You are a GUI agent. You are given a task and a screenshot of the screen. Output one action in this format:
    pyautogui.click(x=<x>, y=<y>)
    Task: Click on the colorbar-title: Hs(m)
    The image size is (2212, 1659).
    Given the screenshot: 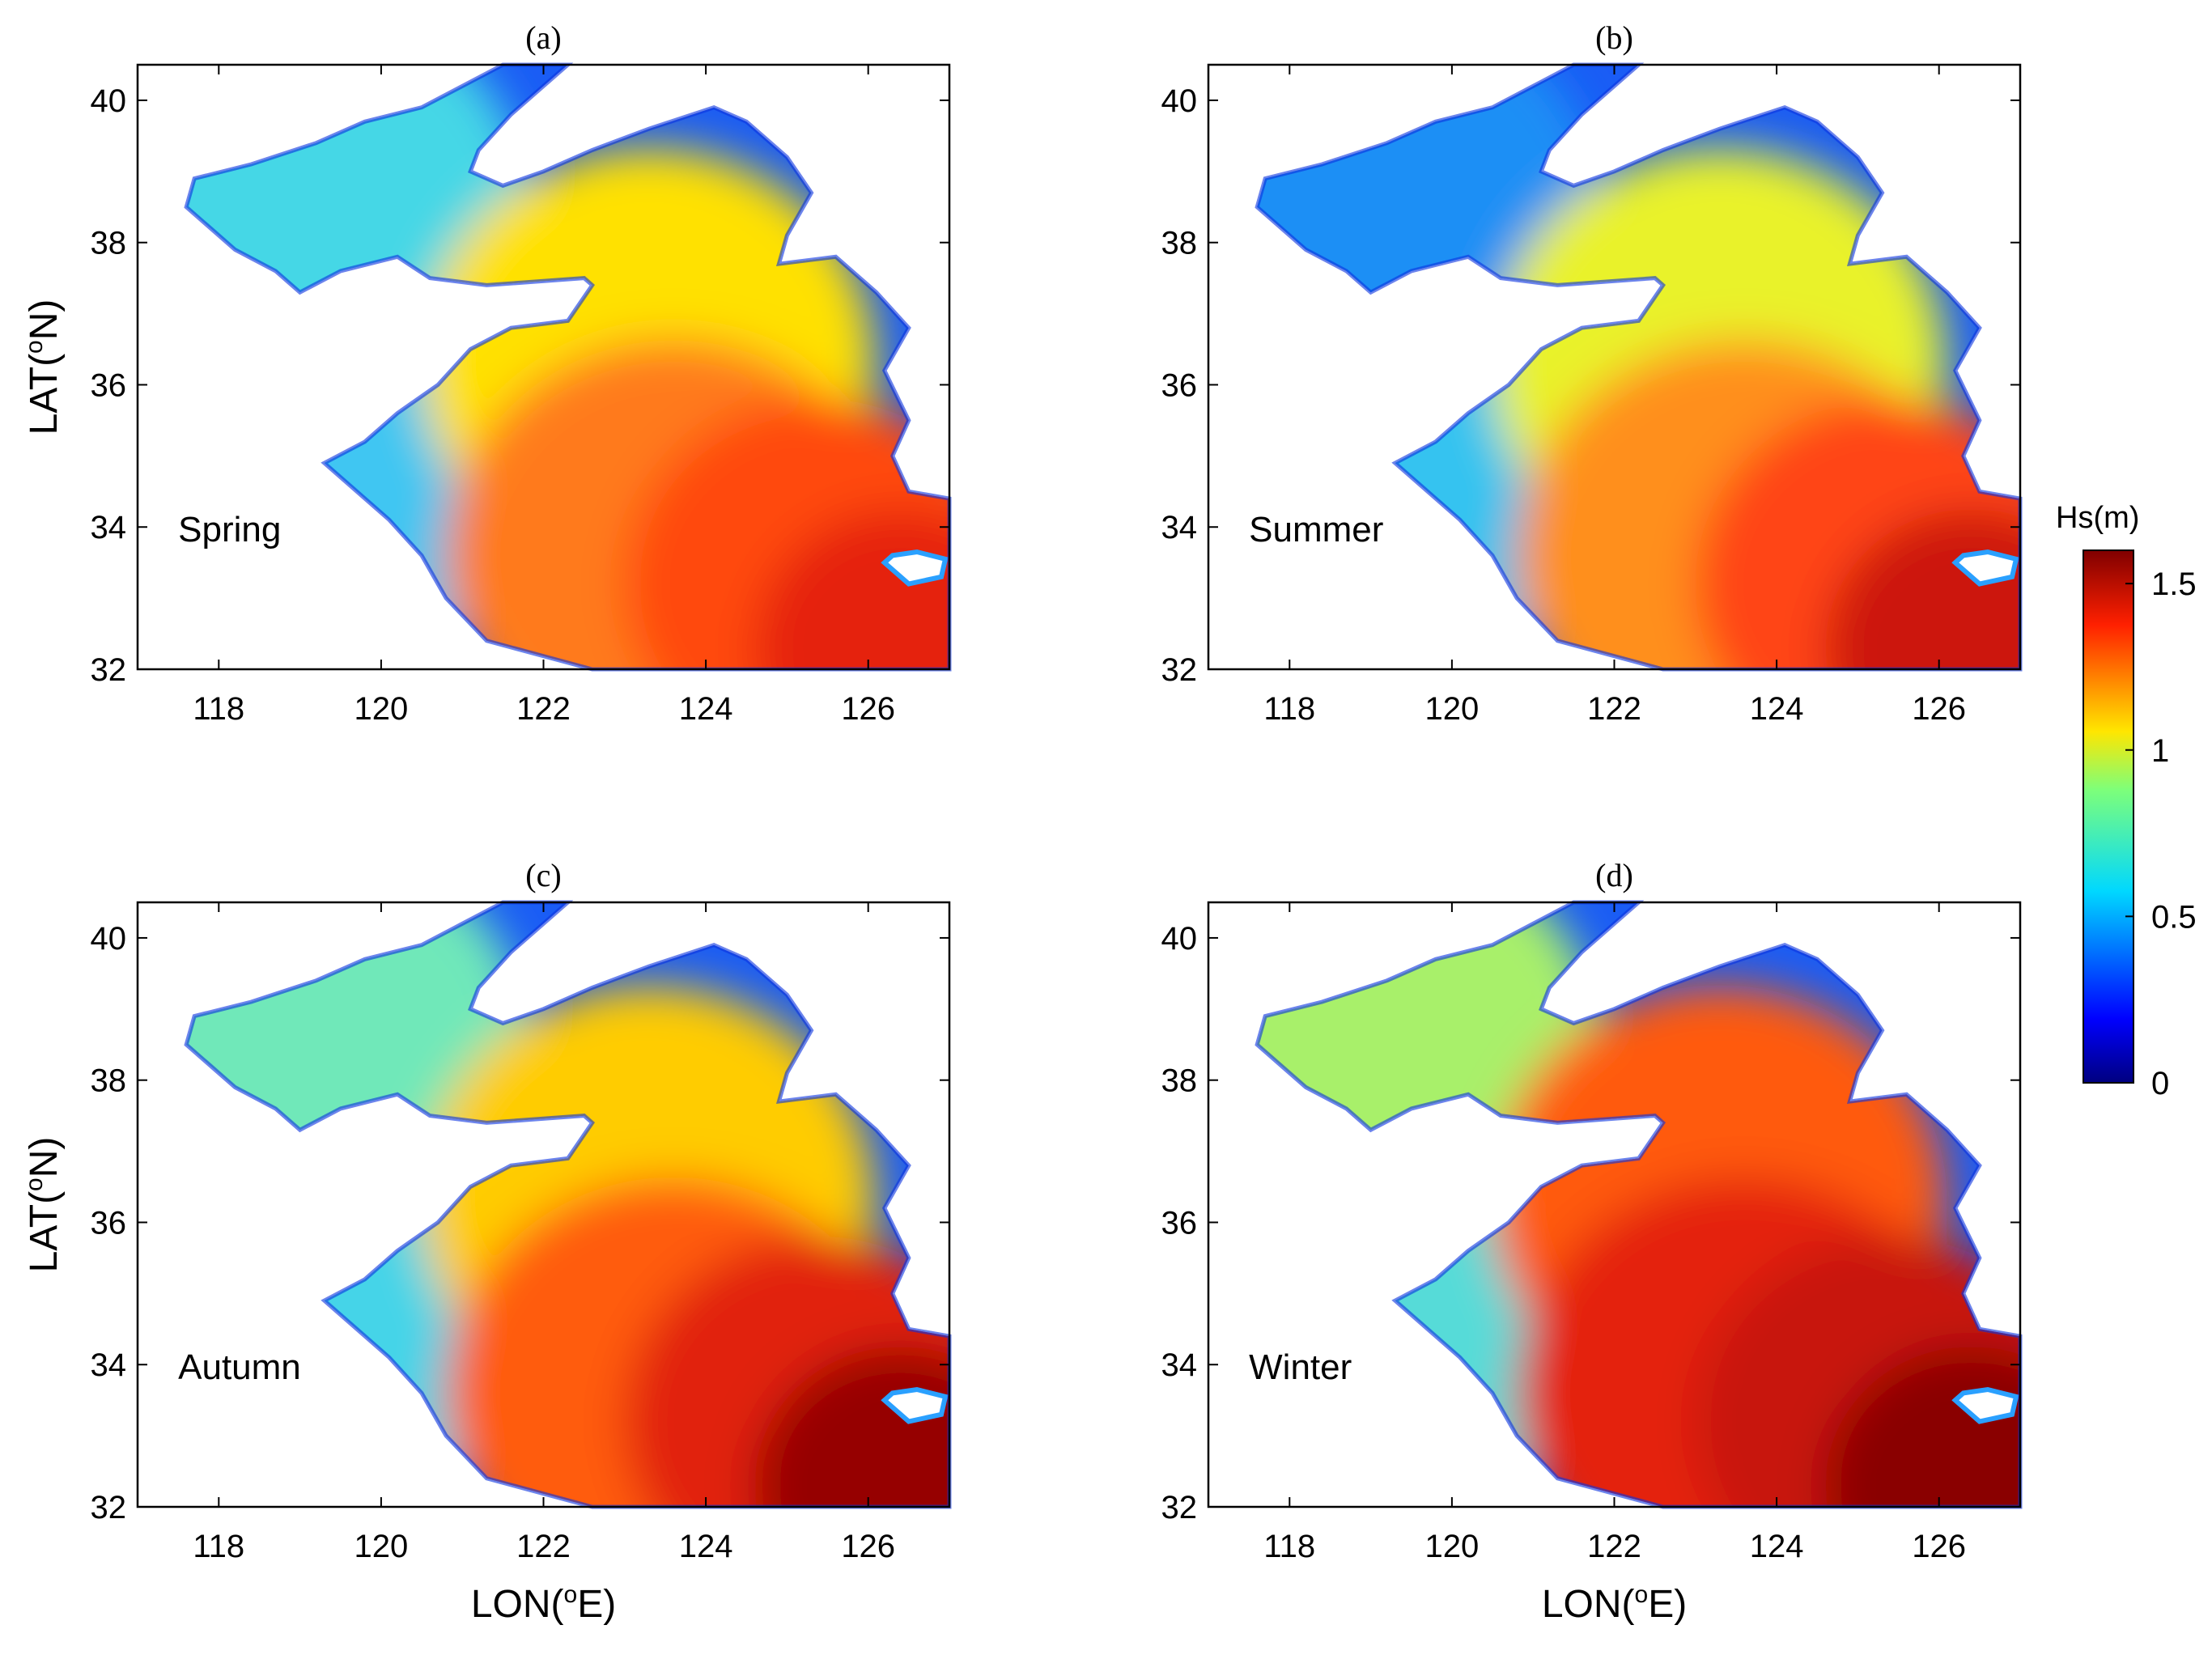 What is the action you would take?
    pyautogui.click(x=2097, y=518)
    